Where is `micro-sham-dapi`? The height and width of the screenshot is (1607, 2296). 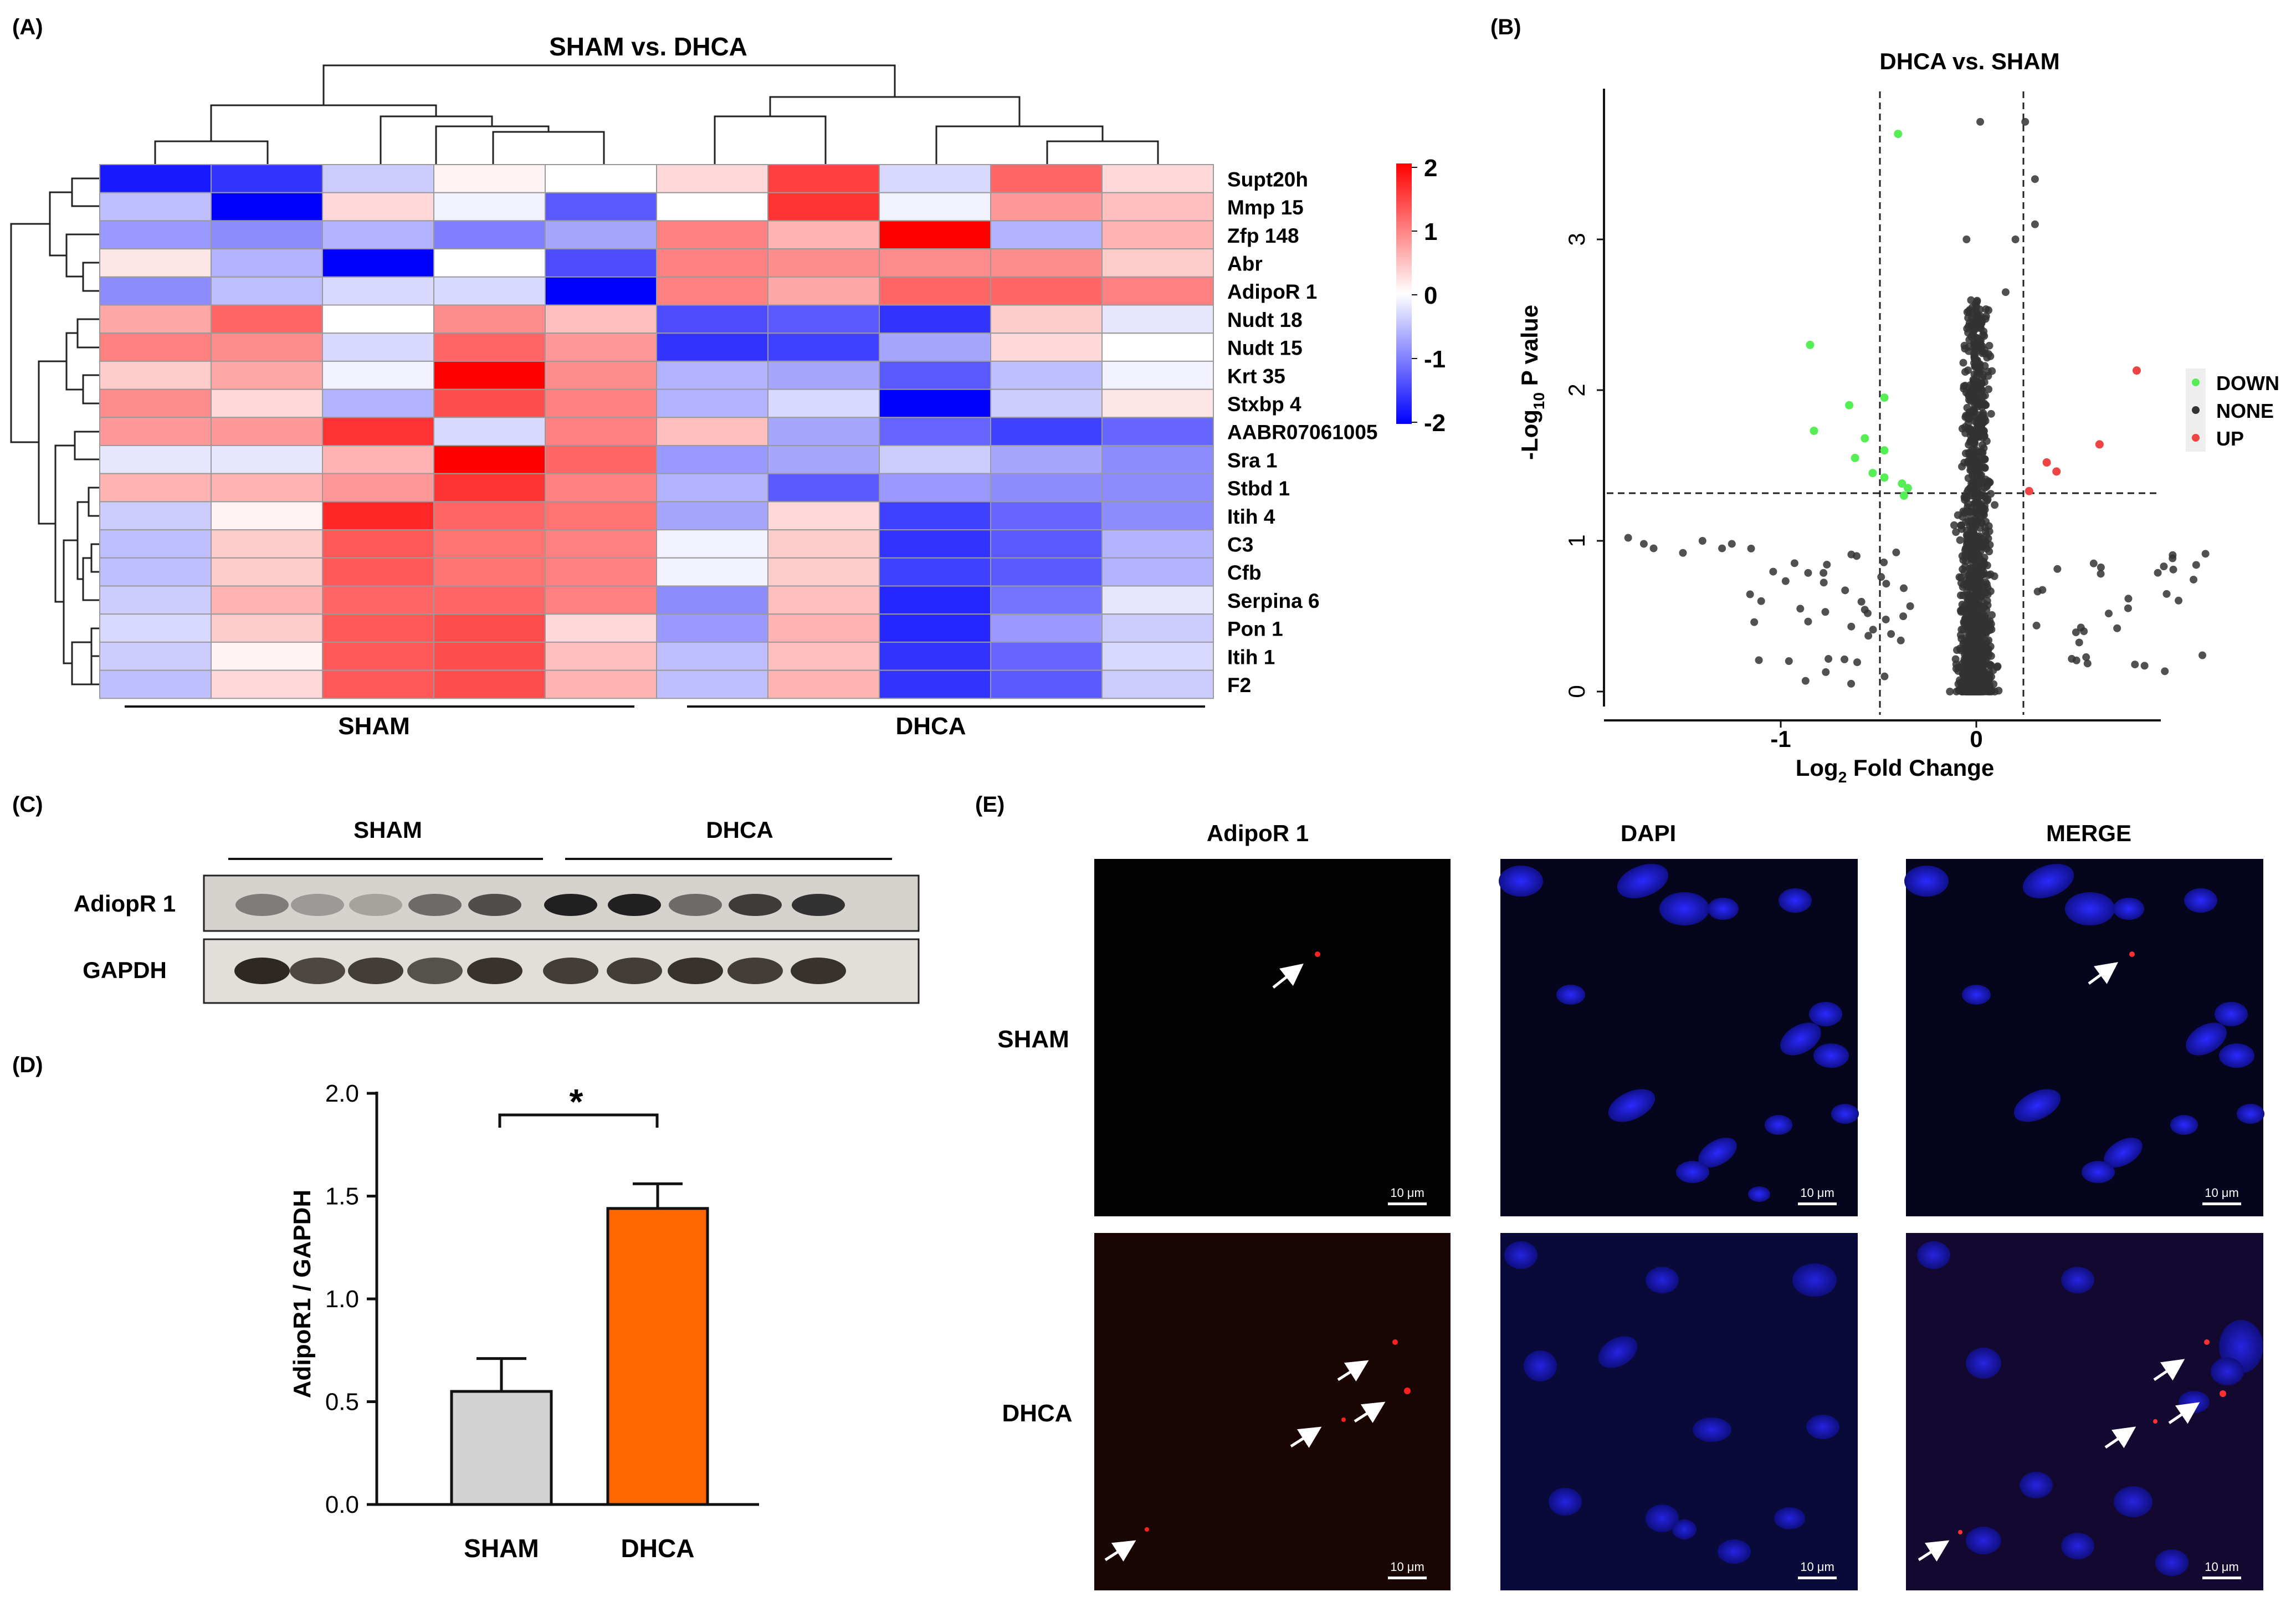
micro-sham-dapi is located at coordinates (1679, 1037).